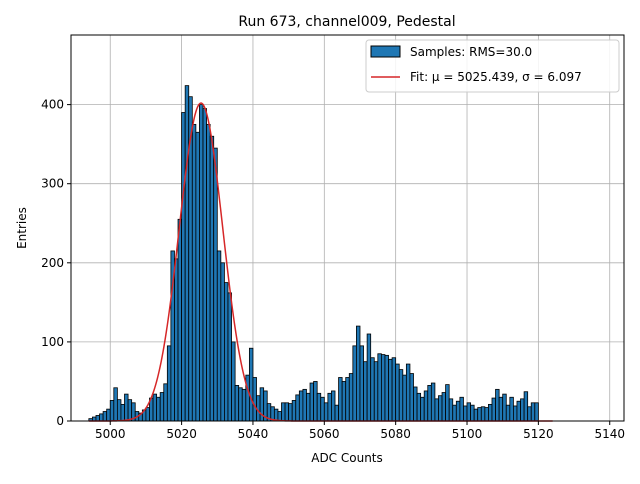 This screenshot has width=640, height=484. I want to click on legend-box, so click(492, 66).